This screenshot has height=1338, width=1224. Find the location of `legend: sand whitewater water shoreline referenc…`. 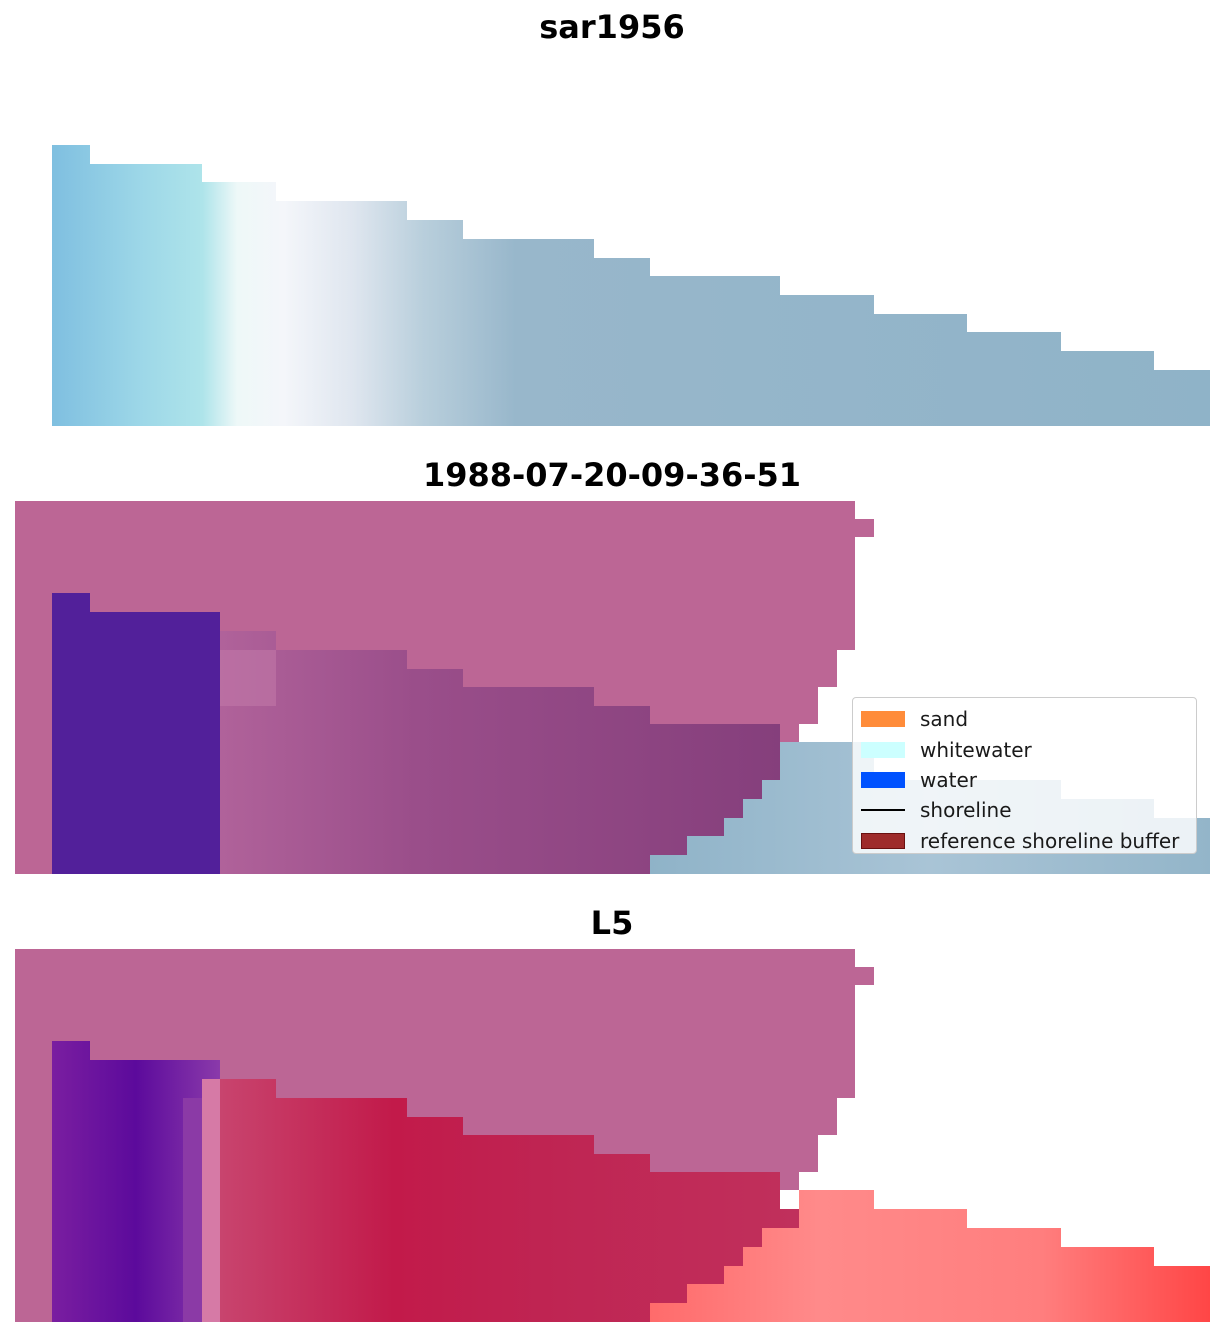

legend: sand whitewater water shoreline referenc… is located at coordinates (1024, 775).